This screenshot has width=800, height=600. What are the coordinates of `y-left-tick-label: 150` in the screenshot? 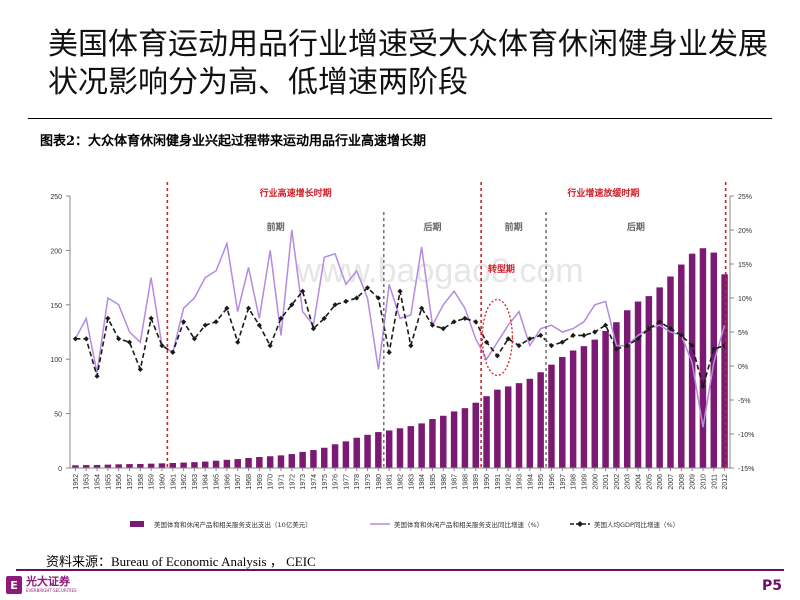 It's located at (56, 306).